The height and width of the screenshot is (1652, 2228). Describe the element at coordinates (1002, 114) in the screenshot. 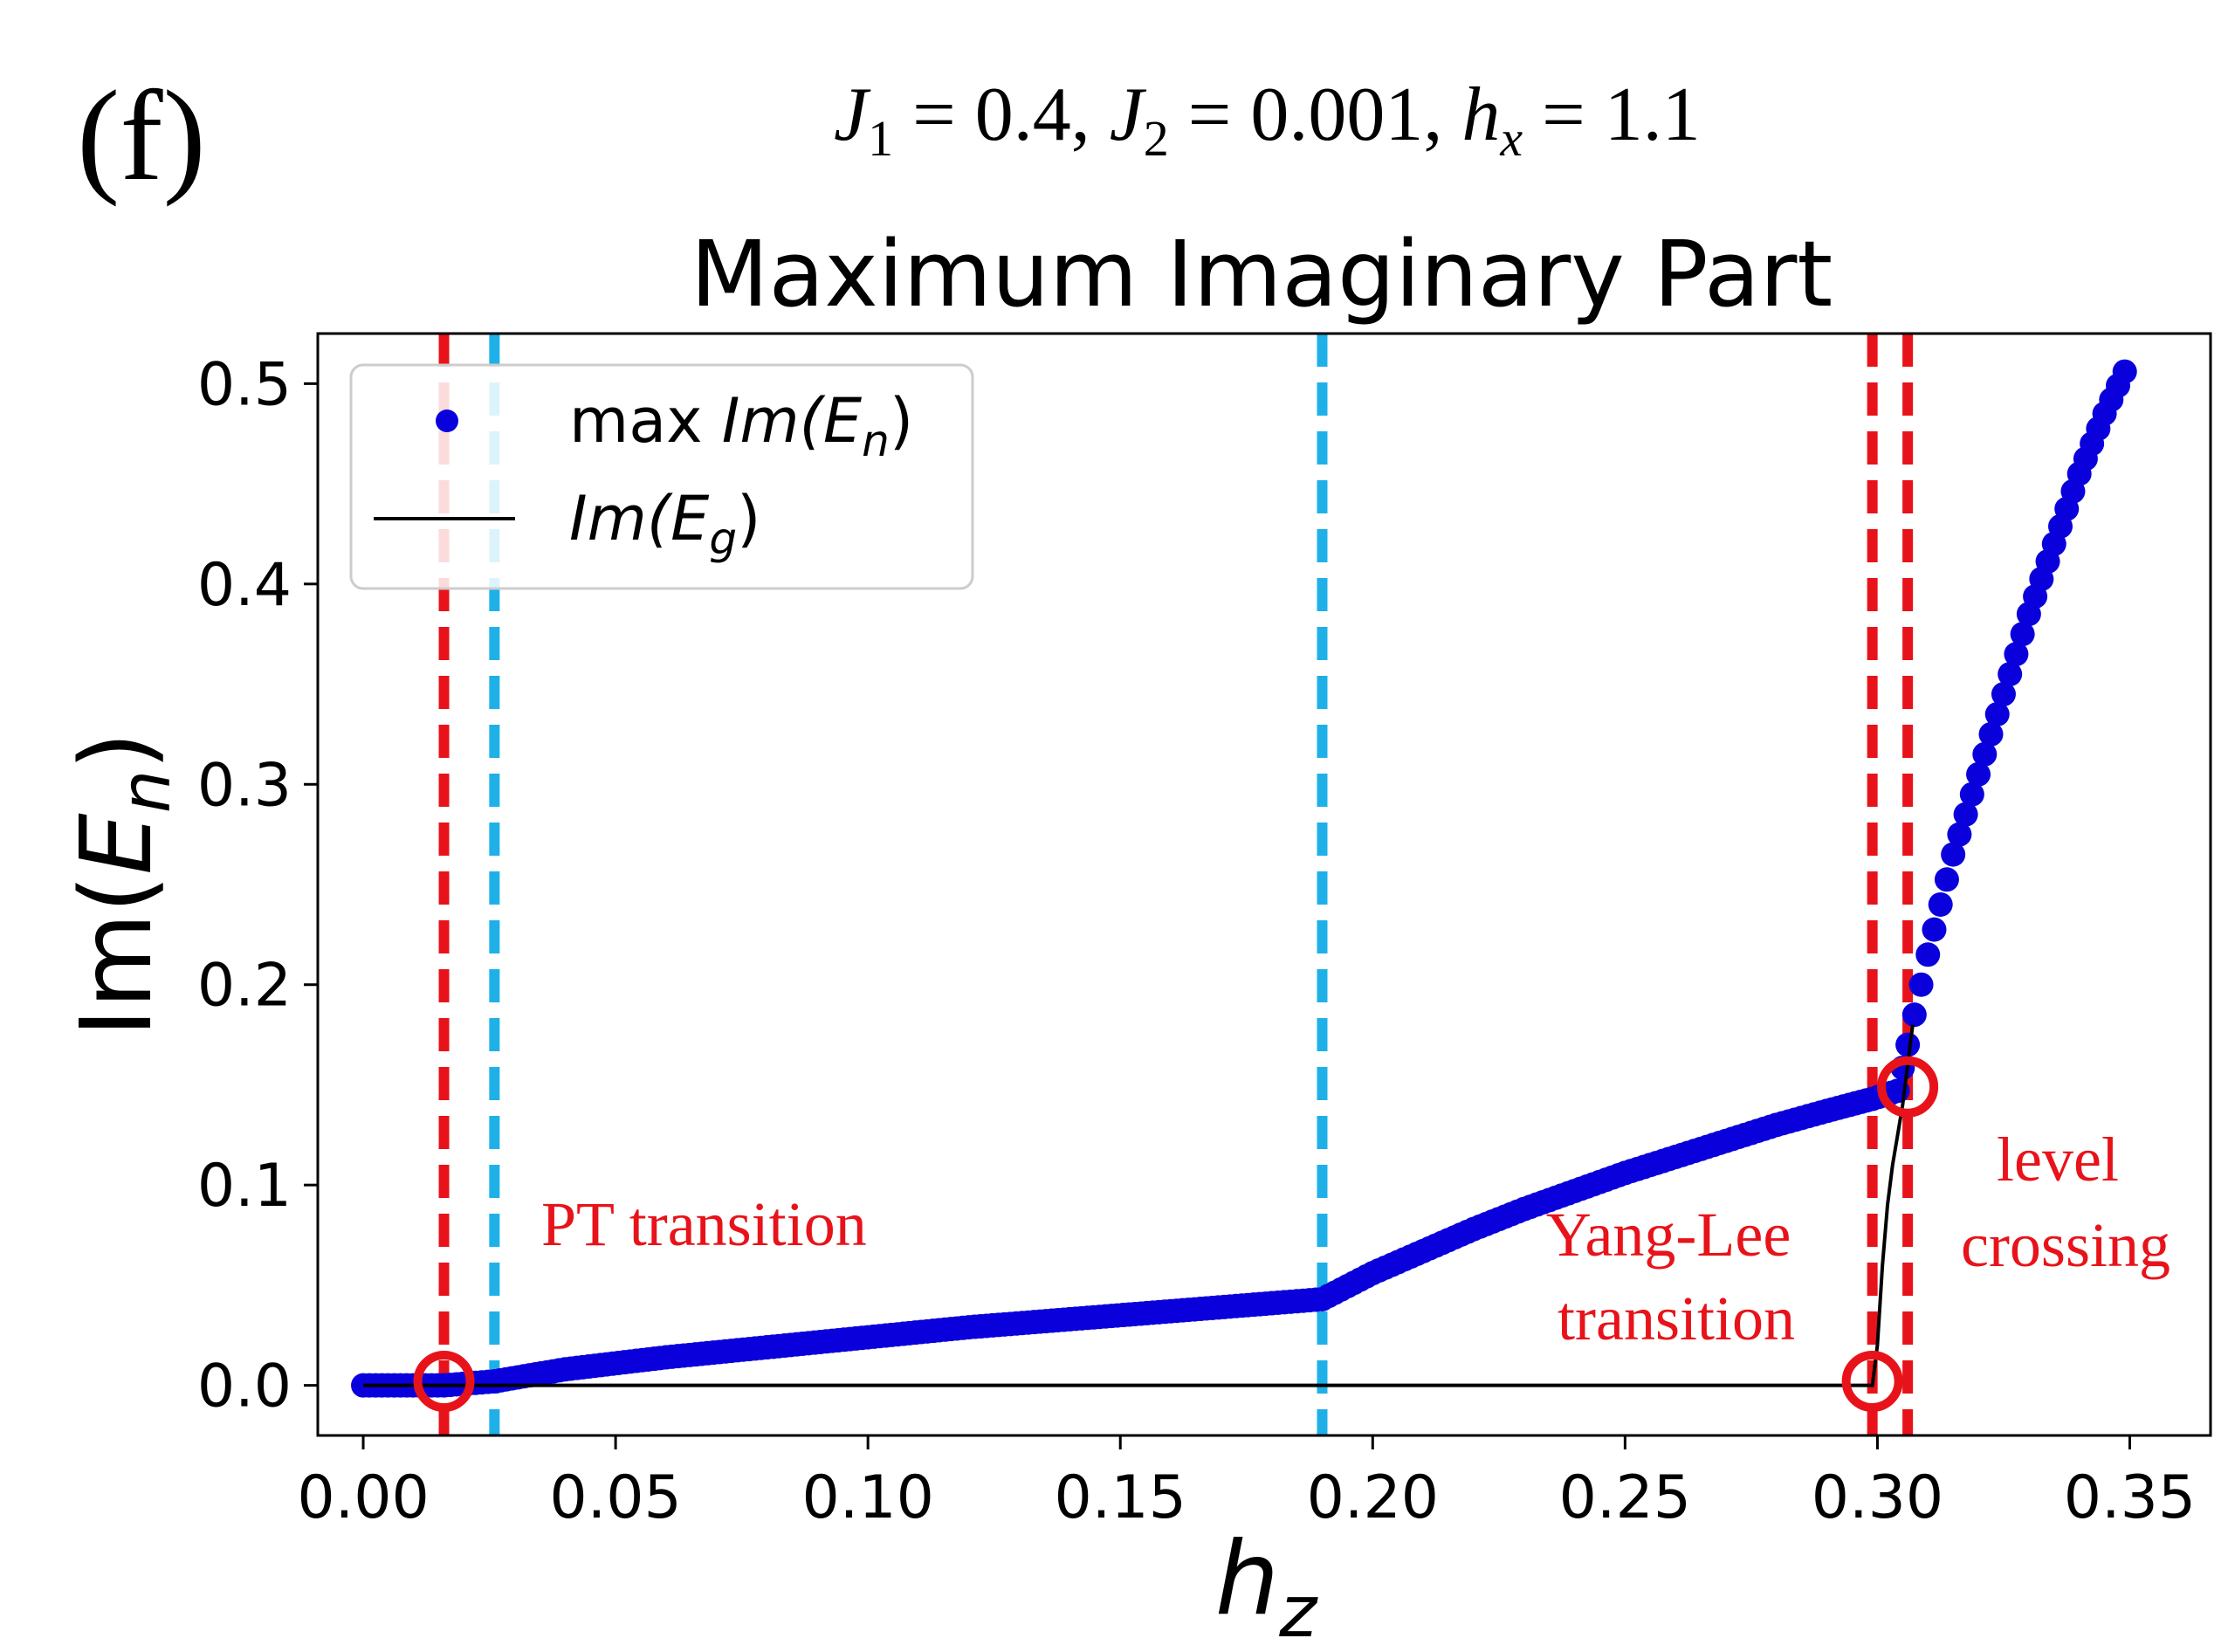

I see `param-eq1: = 0.4,` at that location.